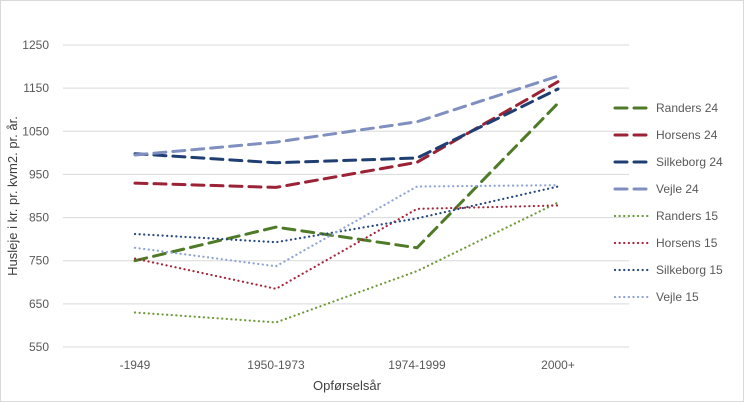  I want to click on x-tick-label: -1949, so click(135, 365).